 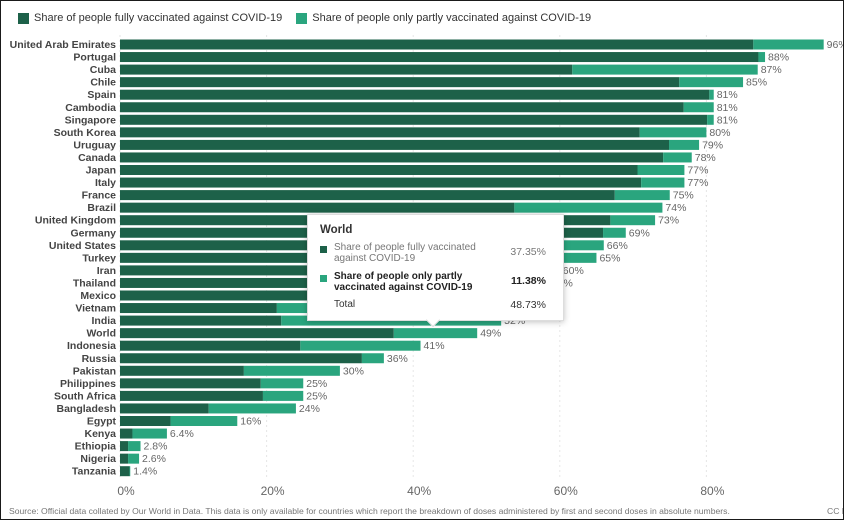 I want to click on x-tick-label: 20%, so click(x=273, y=491).